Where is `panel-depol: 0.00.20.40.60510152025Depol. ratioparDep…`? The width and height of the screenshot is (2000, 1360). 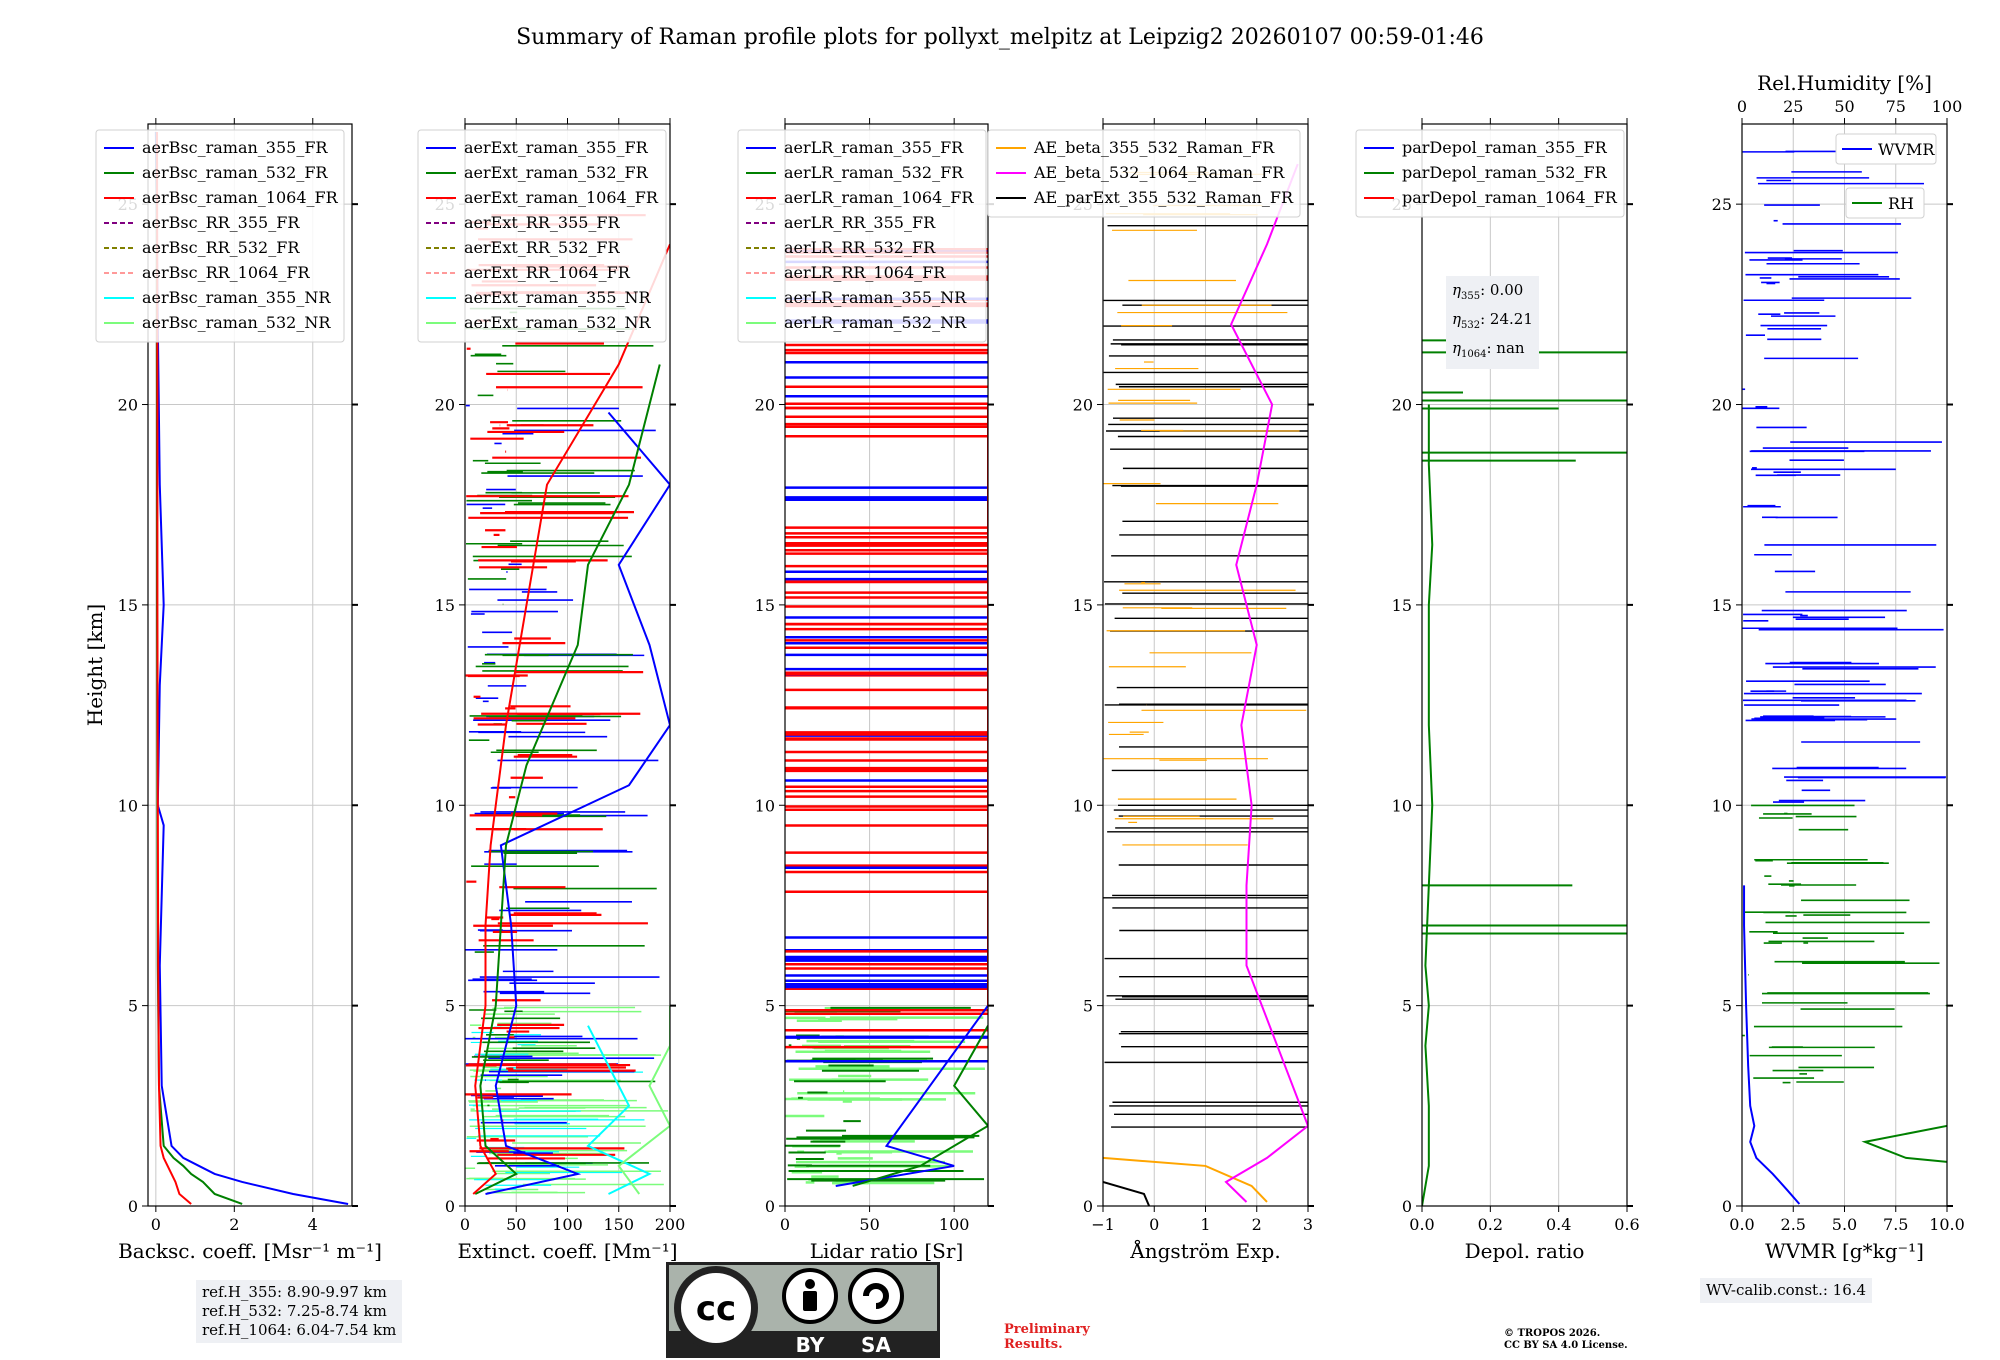
panel-depol: 0.00.20.40.60510152025Depol. ratioparDep… is located at coordinates (1497, 690).